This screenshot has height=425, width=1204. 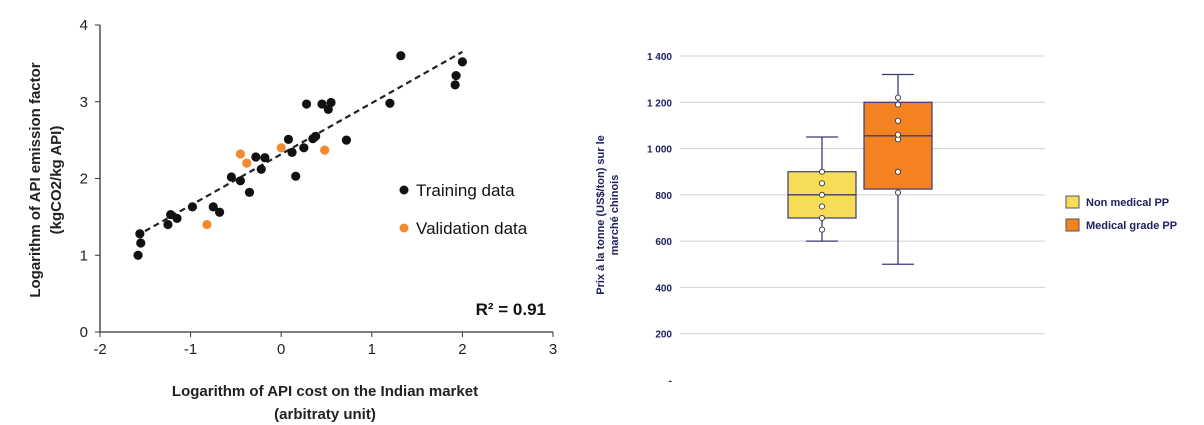 What do you see at coordinates (663, 196) in the screenshot?
I see `y-tick-label: 800` at bounding box center [663, 196].